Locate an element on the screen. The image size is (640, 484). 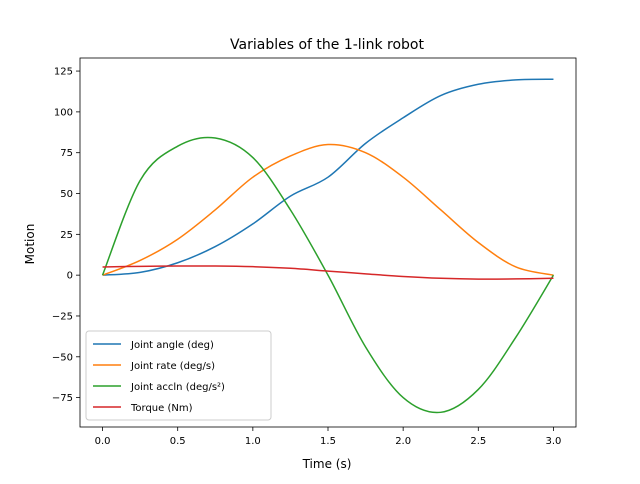
legend-label-3: Torque (Nm) is located at coordinates (161, 408).